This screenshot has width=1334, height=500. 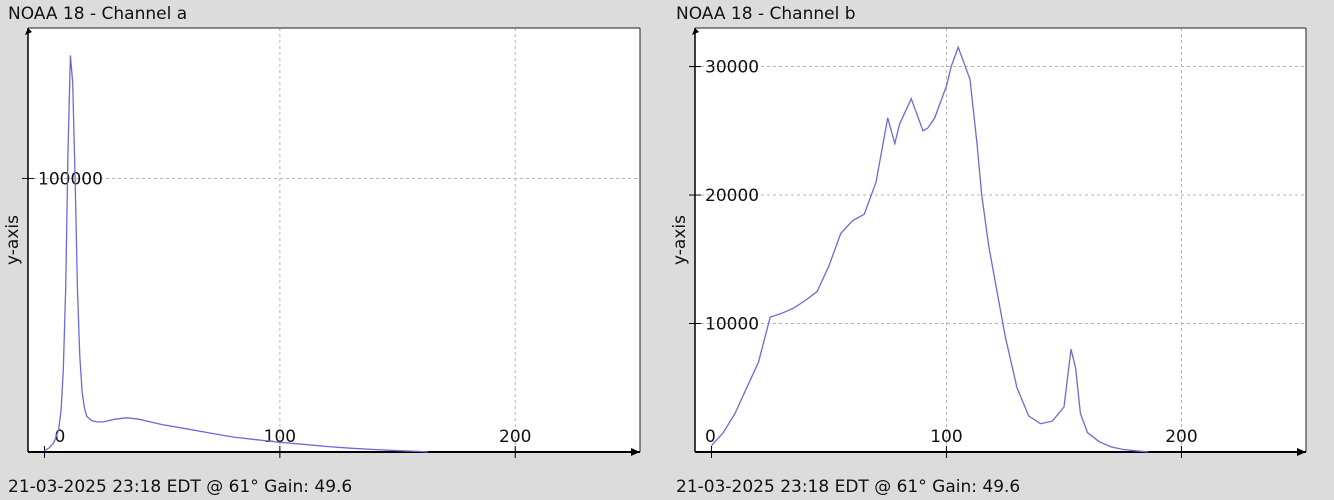 I want to click on y-tick-label: 10000, so click(x=732, y=325).